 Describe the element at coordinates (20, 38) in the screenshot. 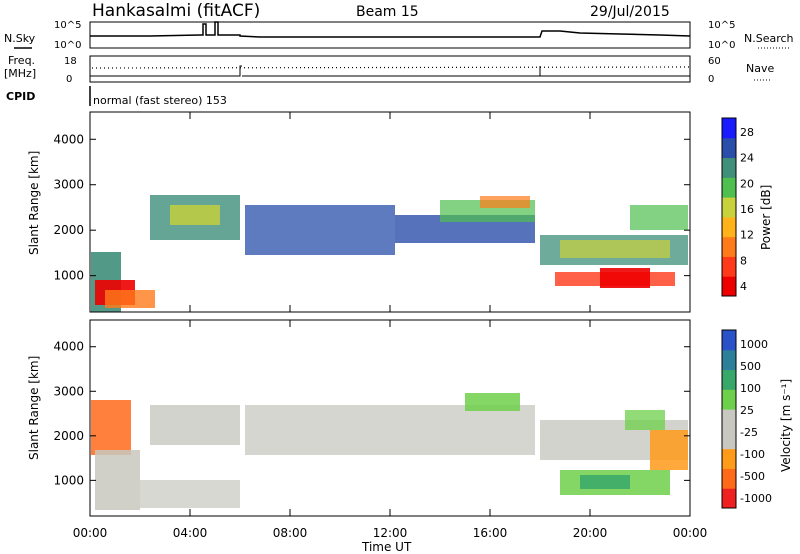

I see `nsky-label: N.Sky` at that location.